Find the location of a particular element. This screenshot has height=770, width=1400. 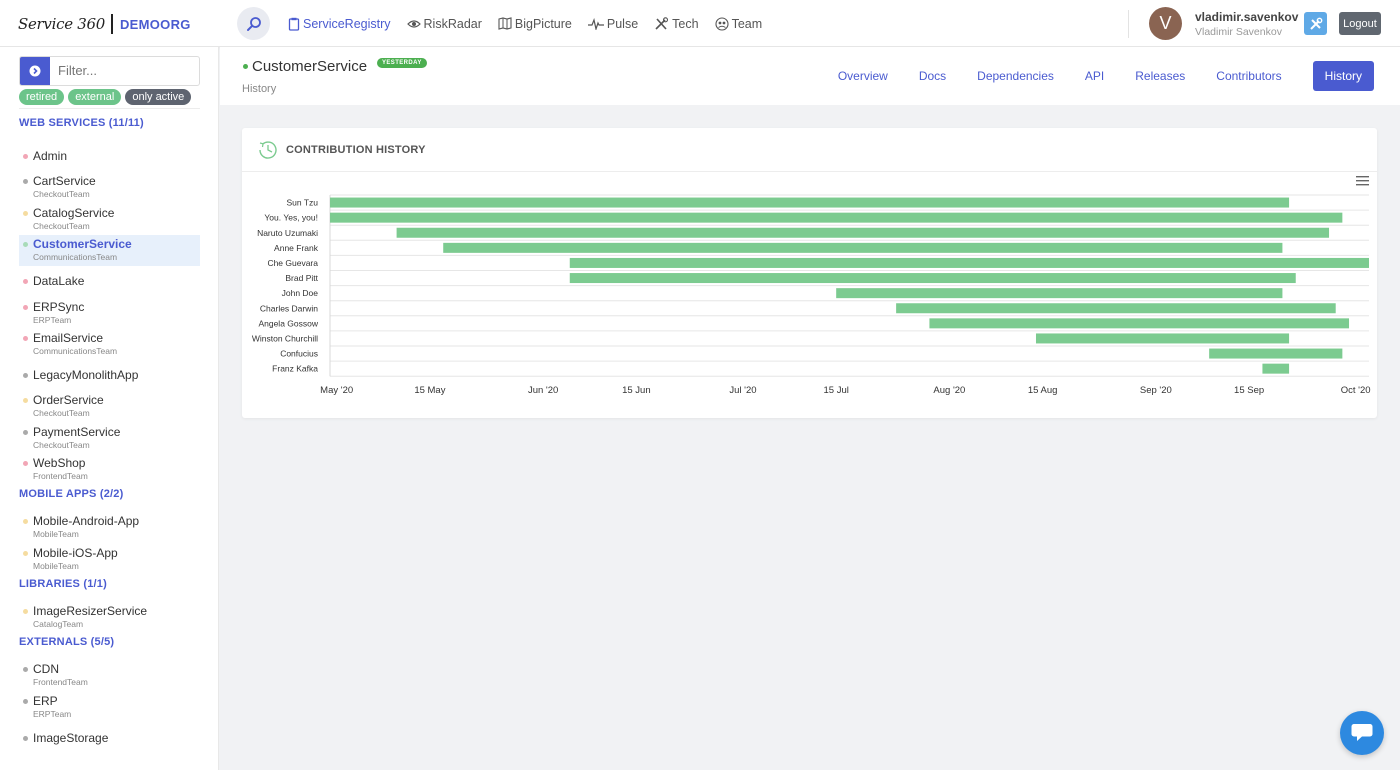

nav-label: RiskRadar is located at coordinates (452, 23).